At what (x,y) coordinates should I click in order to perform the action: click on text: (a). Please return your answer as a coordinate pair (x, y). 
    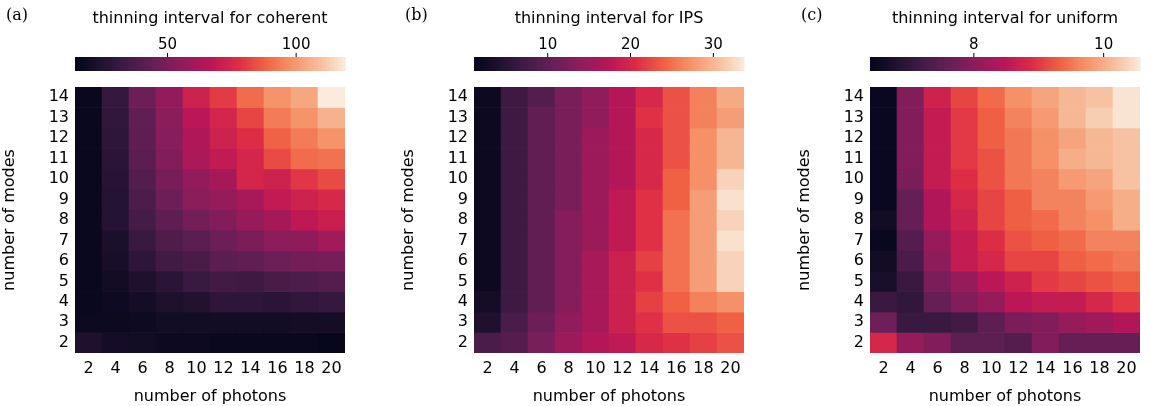
    Looking at the image, I should click on (17, 14).